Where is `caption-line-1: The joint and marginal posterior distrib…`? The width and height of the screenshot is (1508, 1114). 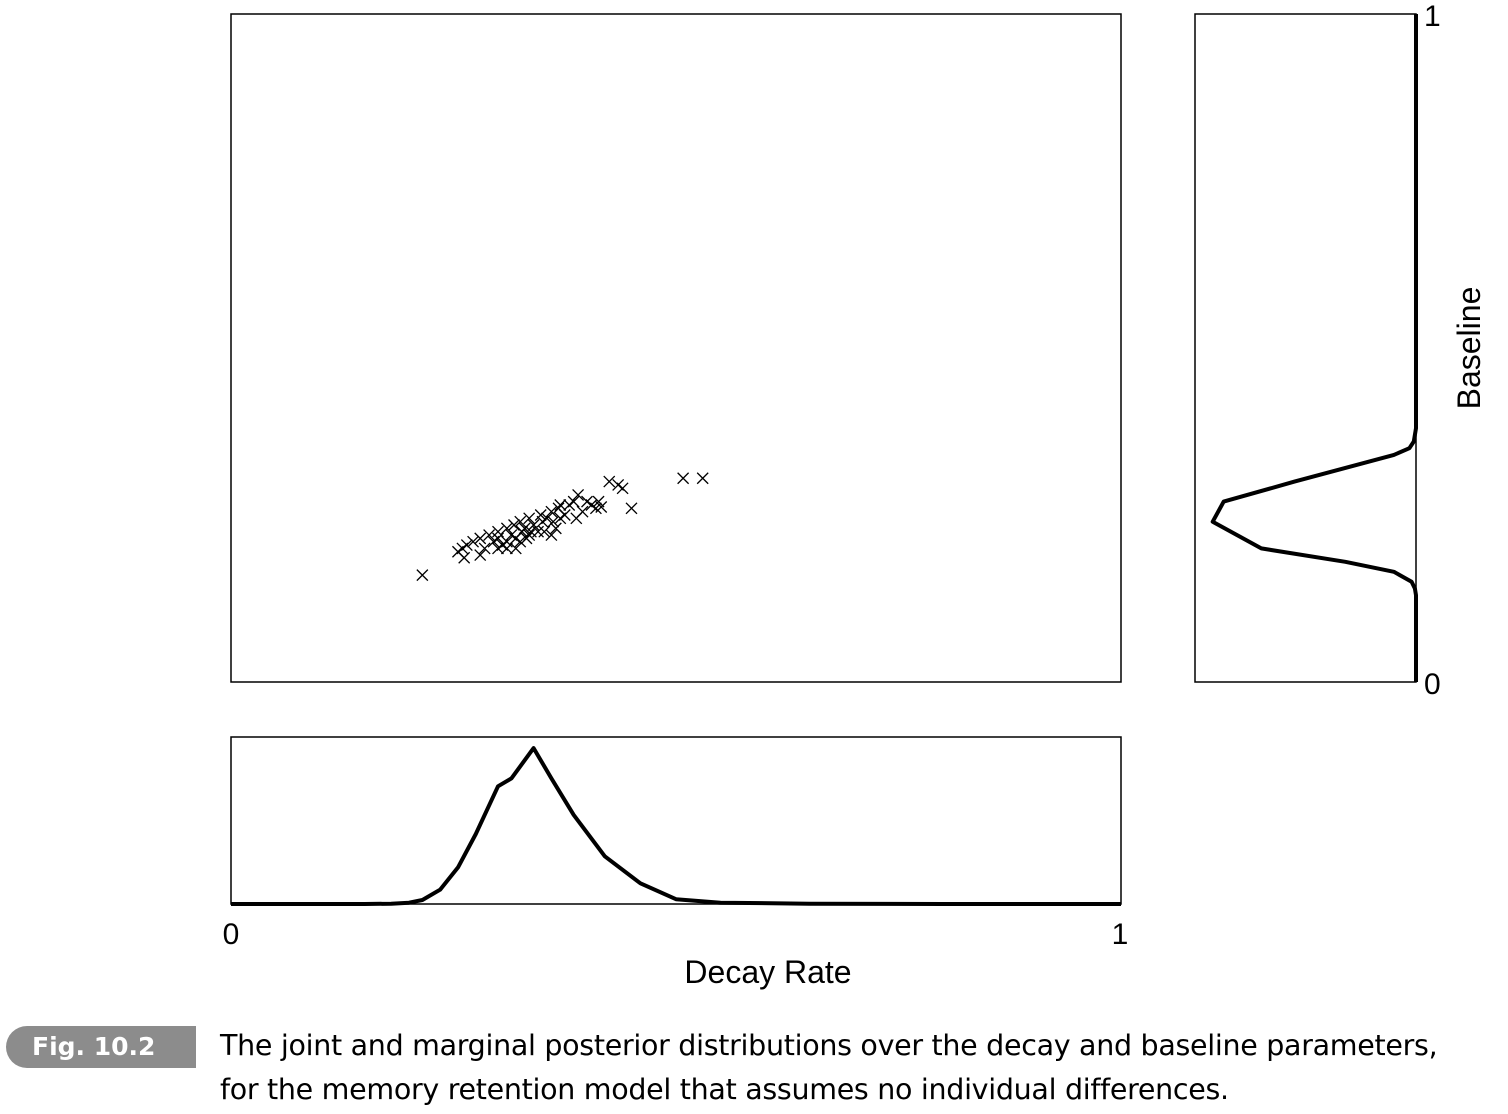 caption-line-1: The joint and marginal posterior distrib… is located at coordinates (829, 1045).